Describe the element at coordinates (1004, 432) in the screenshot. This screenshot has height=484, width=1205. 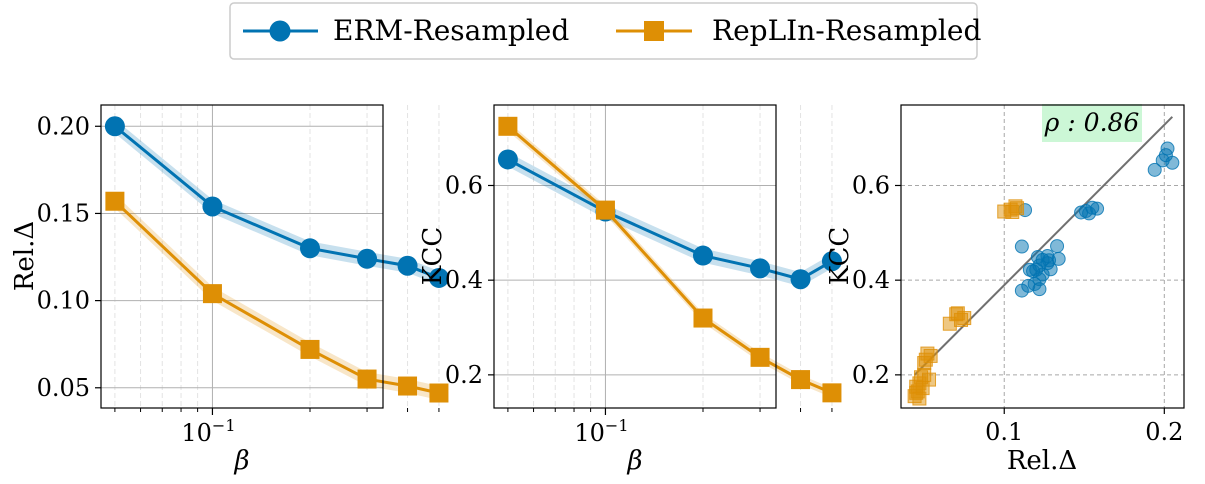
I see `x-tick-label: 0.1` at that location.